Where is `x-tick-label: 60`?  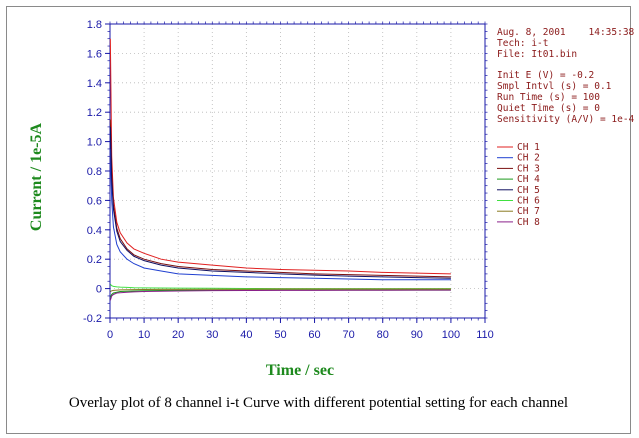 x-tick-label: 60 is located at coordinates (314, 335).